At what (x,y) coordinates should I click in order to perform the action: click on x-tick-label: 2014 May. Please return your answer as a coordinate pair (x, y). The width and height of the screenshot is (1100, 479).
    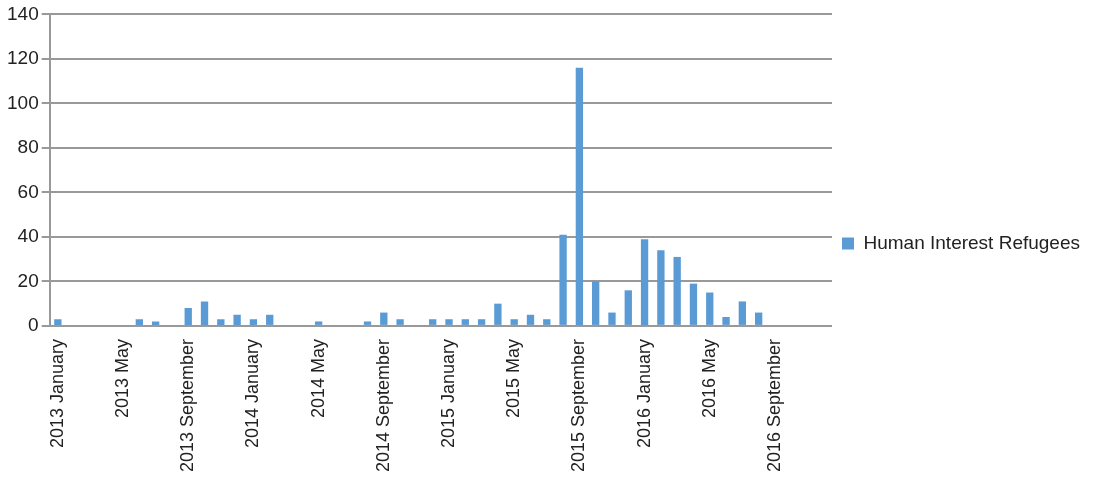
    Looking at the image, I should click on (317, 378).